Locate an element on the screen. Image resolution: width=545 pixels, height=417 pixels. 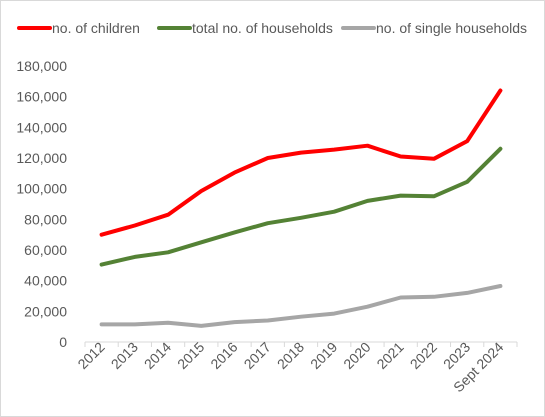
y-tick-label: 120,000 is located at coordinates (41, 158).